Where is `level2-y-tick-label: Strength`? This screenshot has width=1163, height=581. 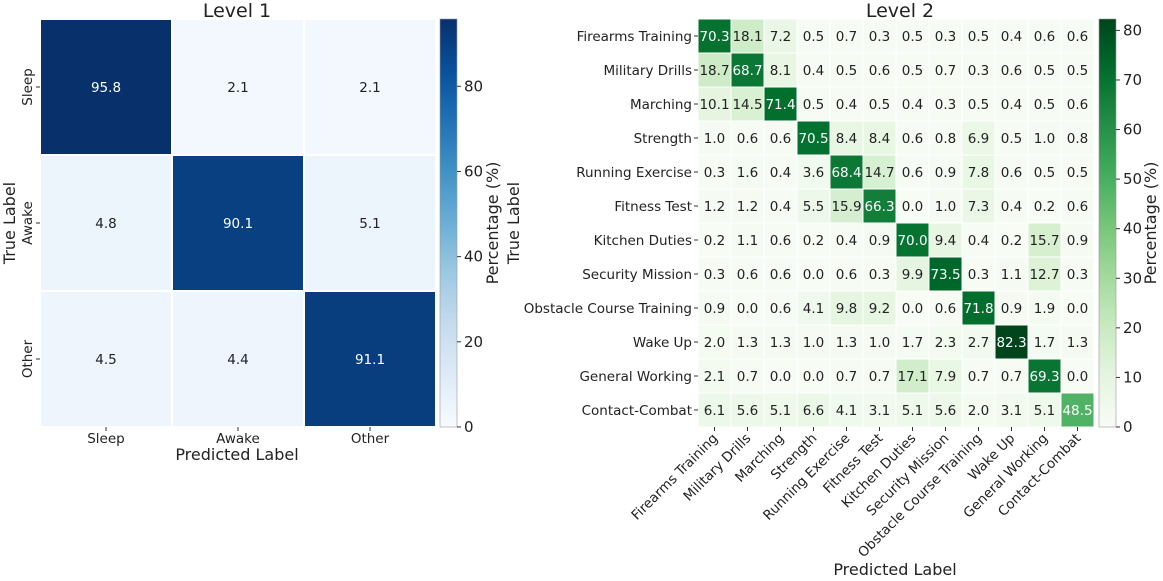 level2-y-tick-label: Strength is located at coordinates (663, 139).